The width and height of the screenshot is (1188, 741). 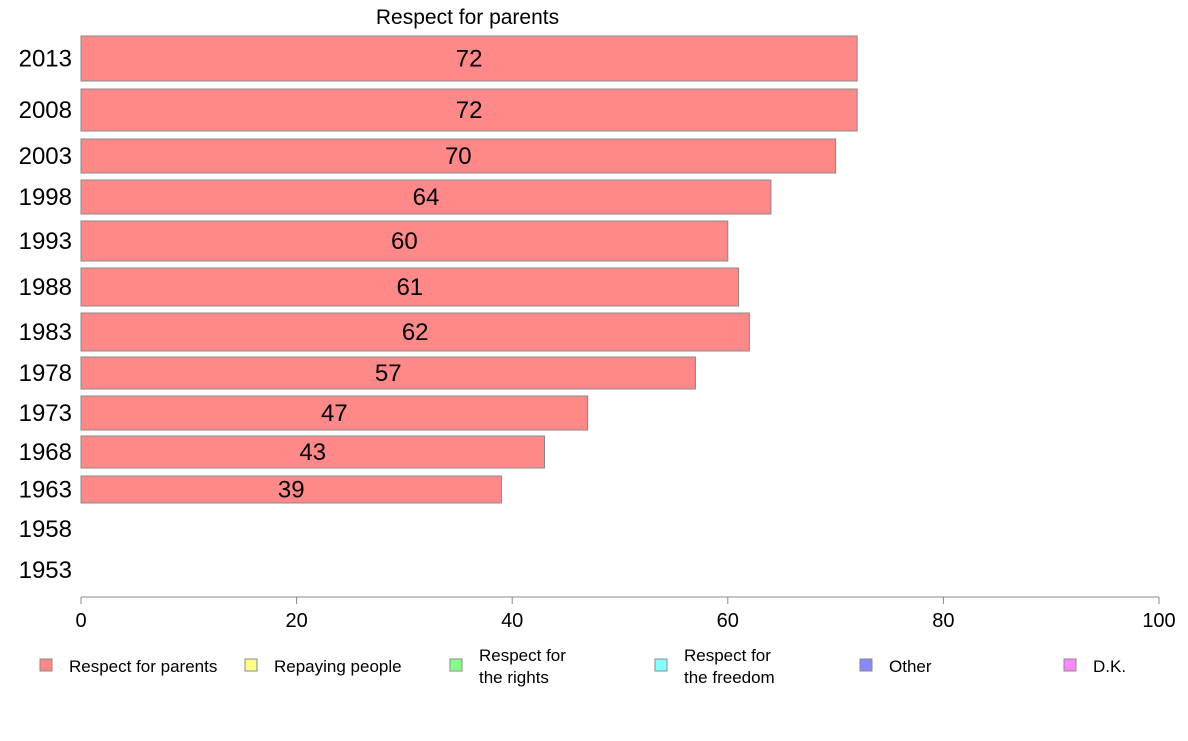 I want to click on bar-data-label: 60, so click(x=404, y=241).